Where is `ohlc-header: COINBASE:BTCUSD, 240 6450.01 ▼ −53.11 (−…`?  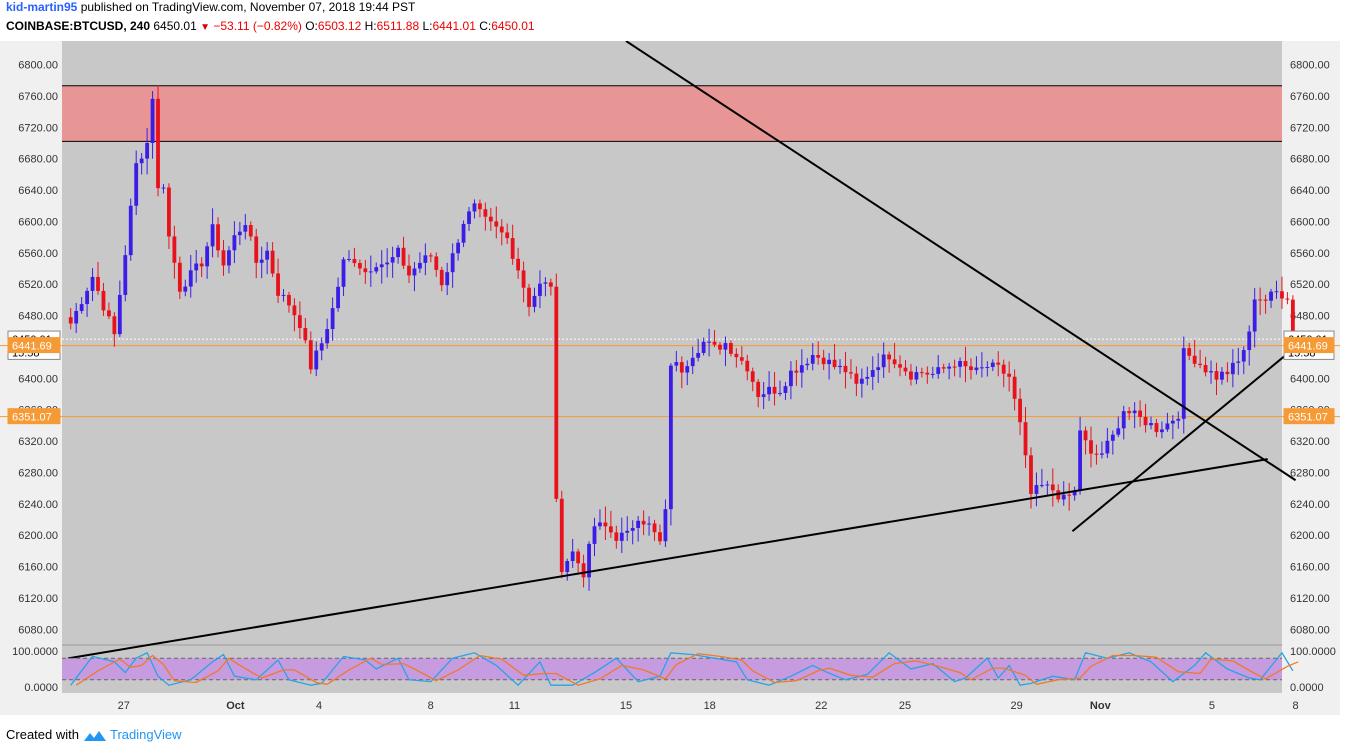
ohlc-header: COINBASE:BTCUSD, 240 6450.01 ▼ −53.11 (−… is located at coordinates (270, 26).